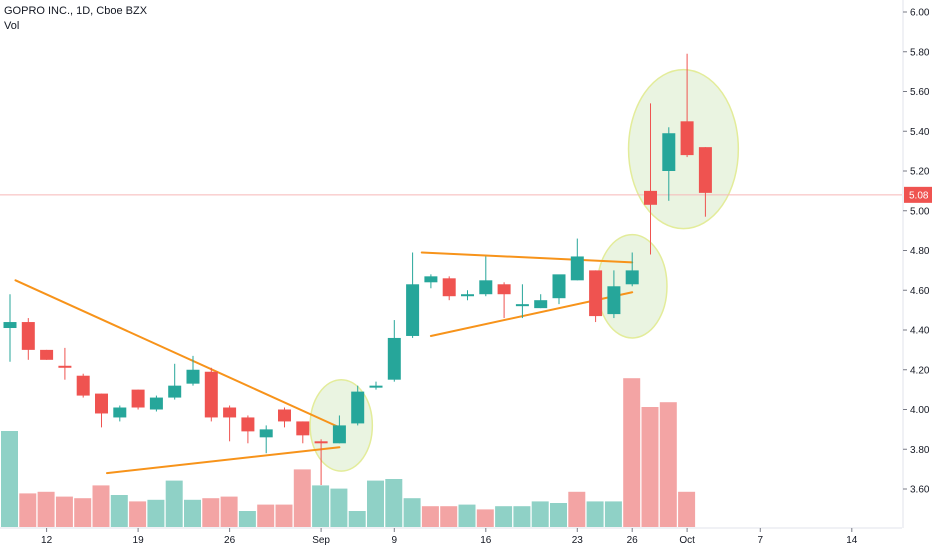 The width and height of the screenshot is (932, 550). Describe the element at coordinates (76, 11) in the screenshot. I see `symbol-title: GOPRO INC., 1D, Cboe BZX` at that location.